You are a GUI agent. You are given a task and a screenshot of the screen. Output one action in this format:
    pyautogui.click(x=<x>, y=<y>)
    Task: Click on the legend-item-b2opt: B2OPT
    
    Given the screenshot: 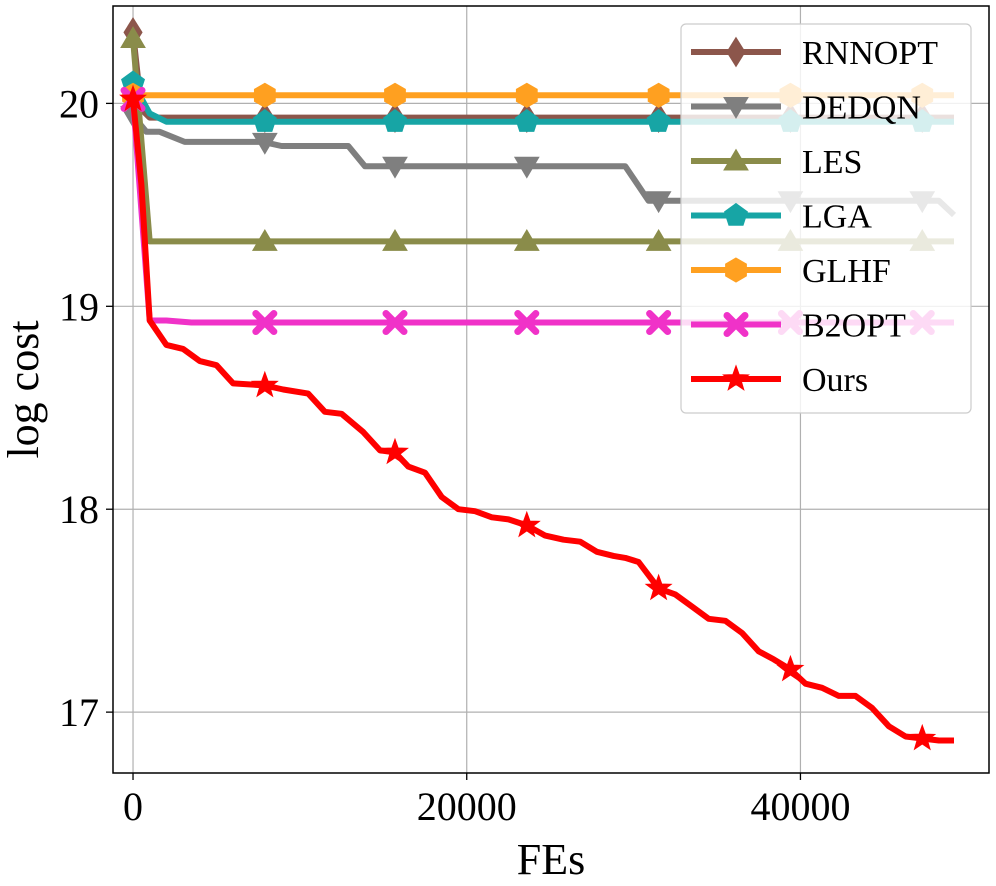 What is the action you would take?
    pyautogui.click(x=798, y=326)
    